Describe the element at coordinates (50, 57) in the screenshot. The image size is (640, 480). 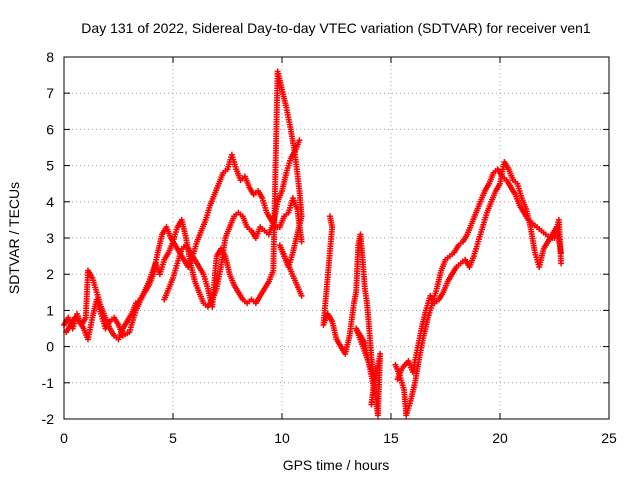
I see `y-tick-label: 8` at that location.